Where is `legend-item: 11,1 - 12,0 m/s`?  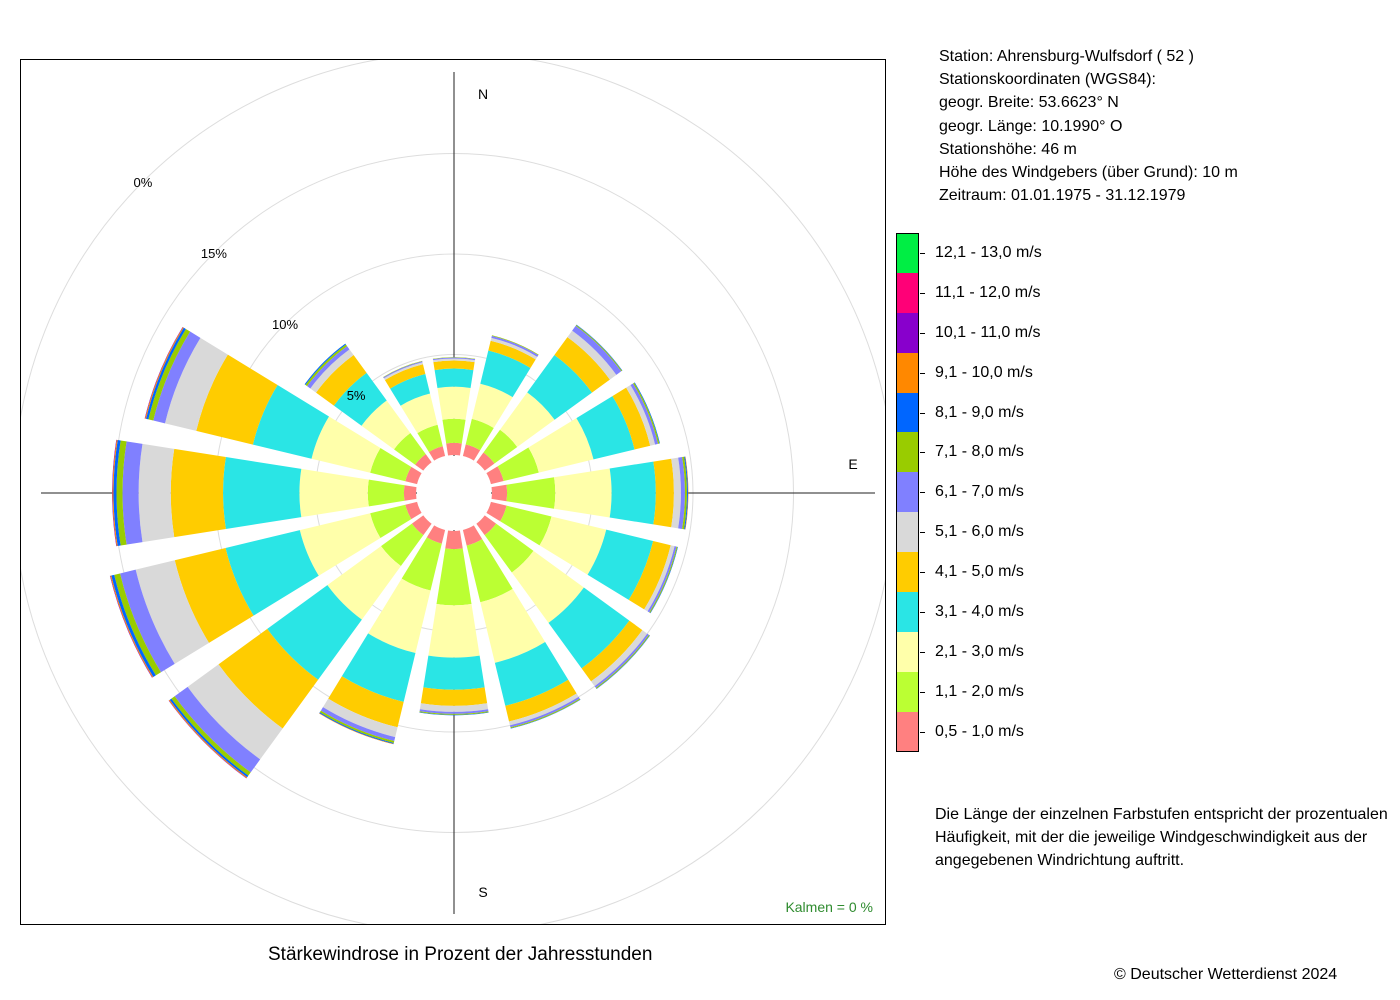
legend-item: 11,1 - 12,0 m/s is located at coordinates (1006, 292).